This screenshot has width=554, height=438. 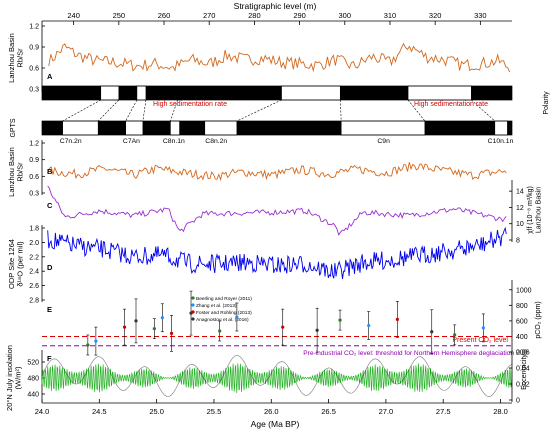 What do you see at coordinates (73, 15) in the screenshot?
I see `top-axis-tick-label-0: 240` at bounding box center [73, 15].